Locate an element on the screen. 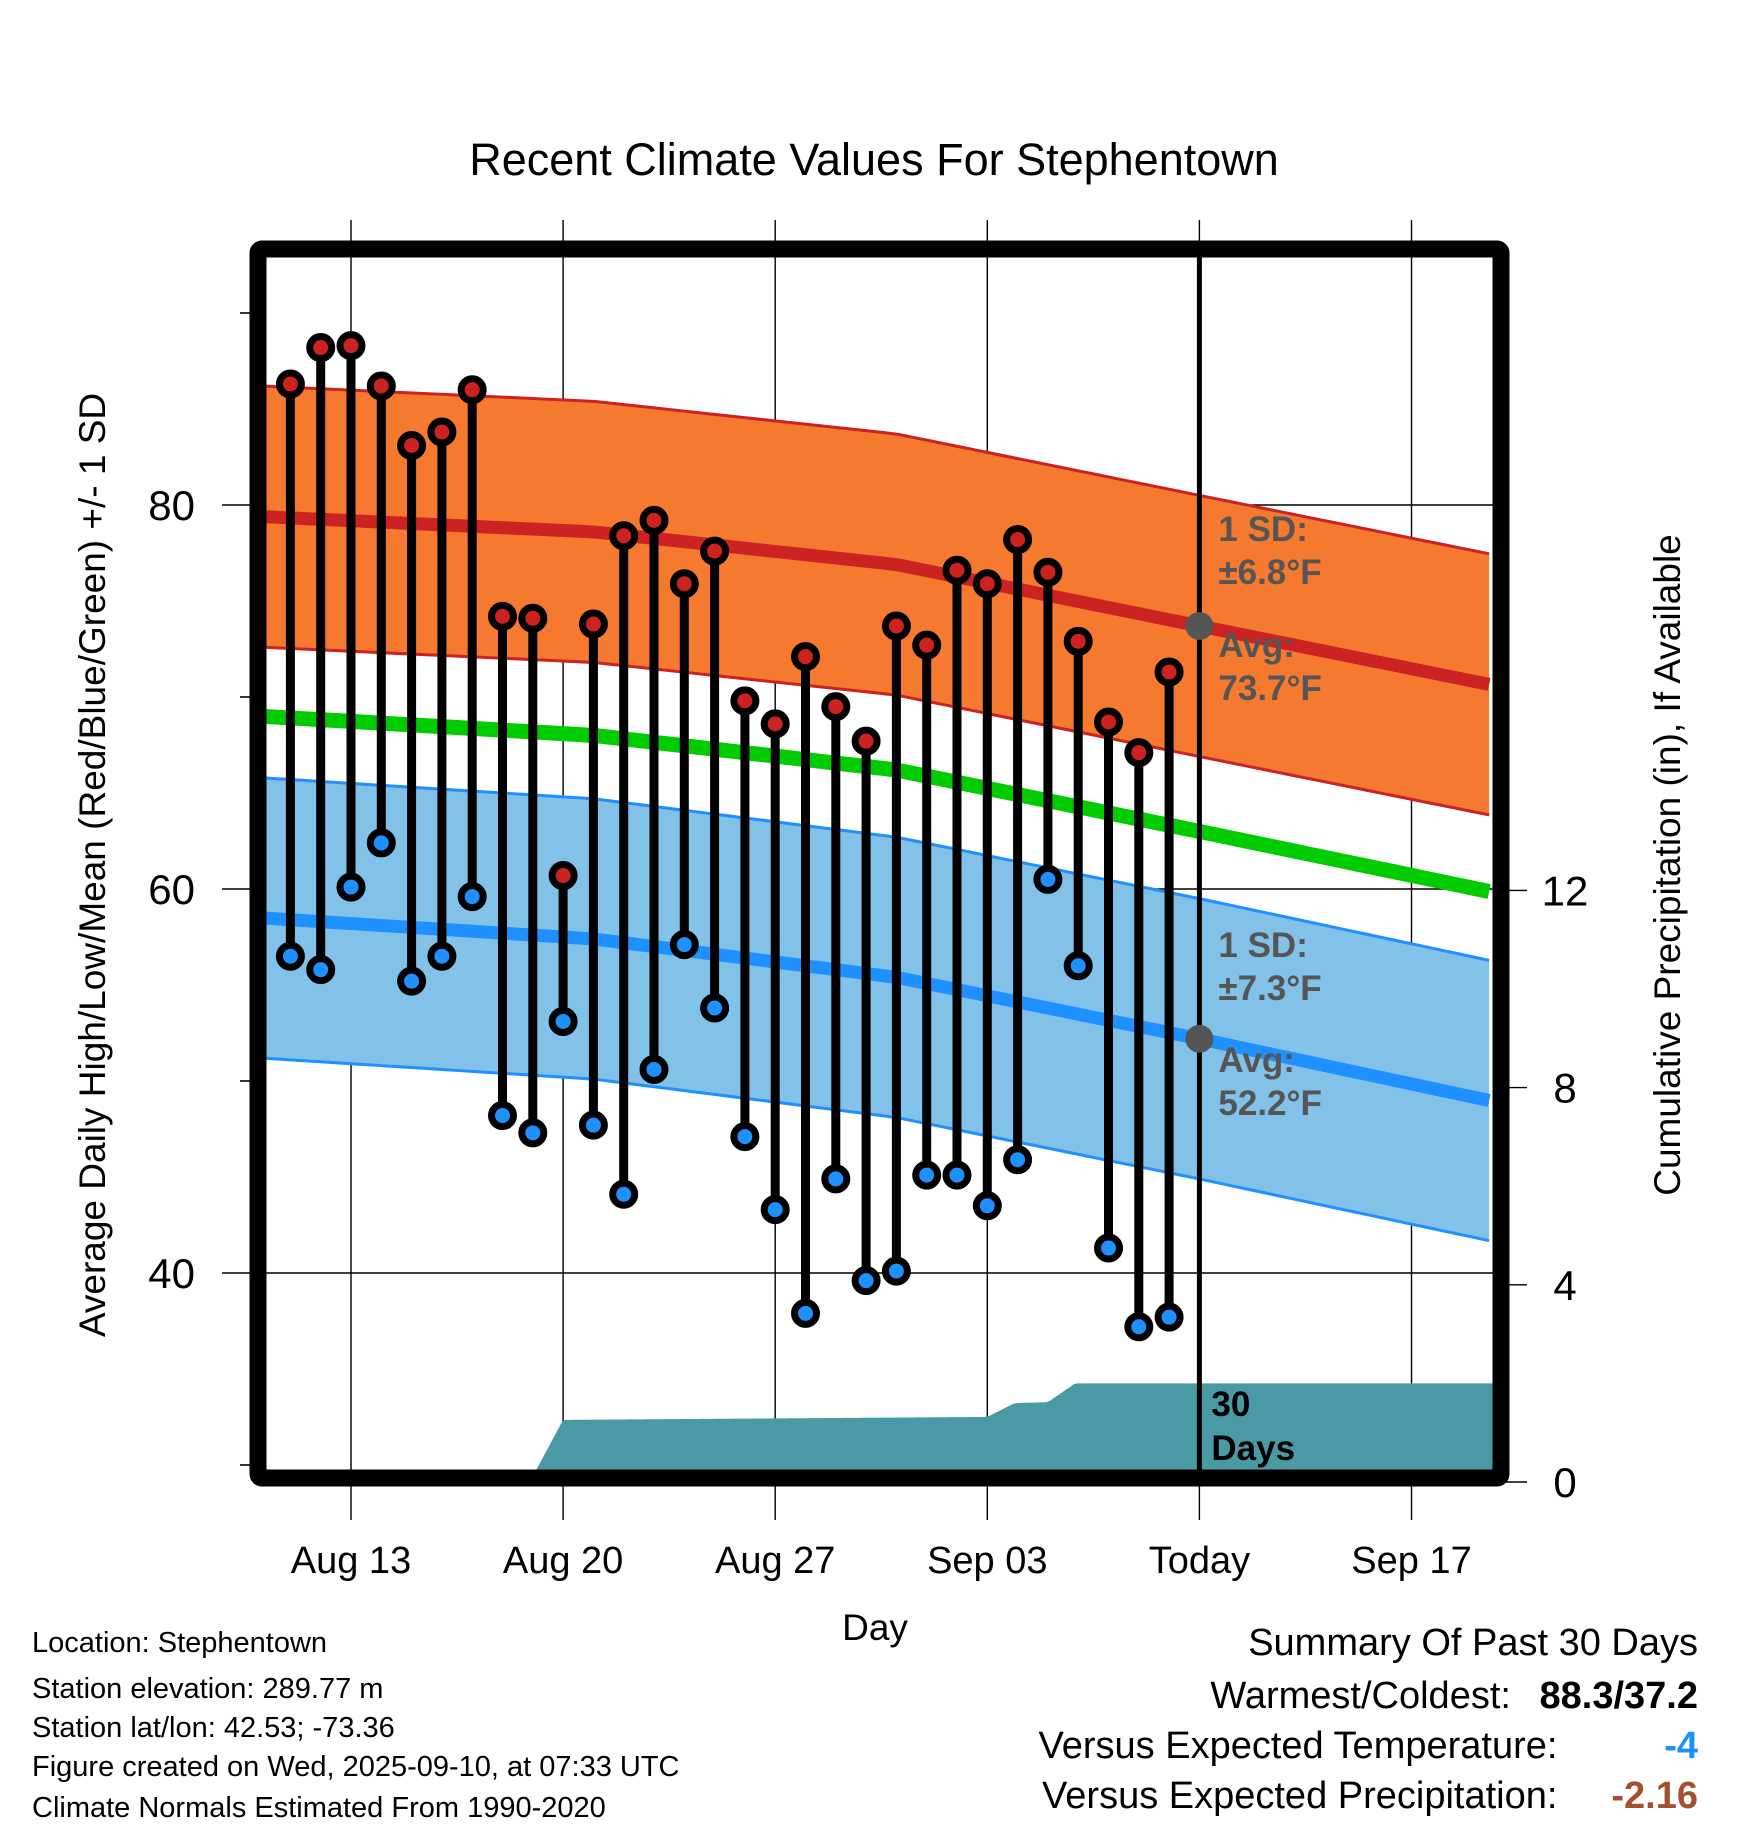 This screenshot has height=1828, width=1748. info-latlon: Station lat/lon: 42.53; -73.36 is located at coordinates (213, 1728).